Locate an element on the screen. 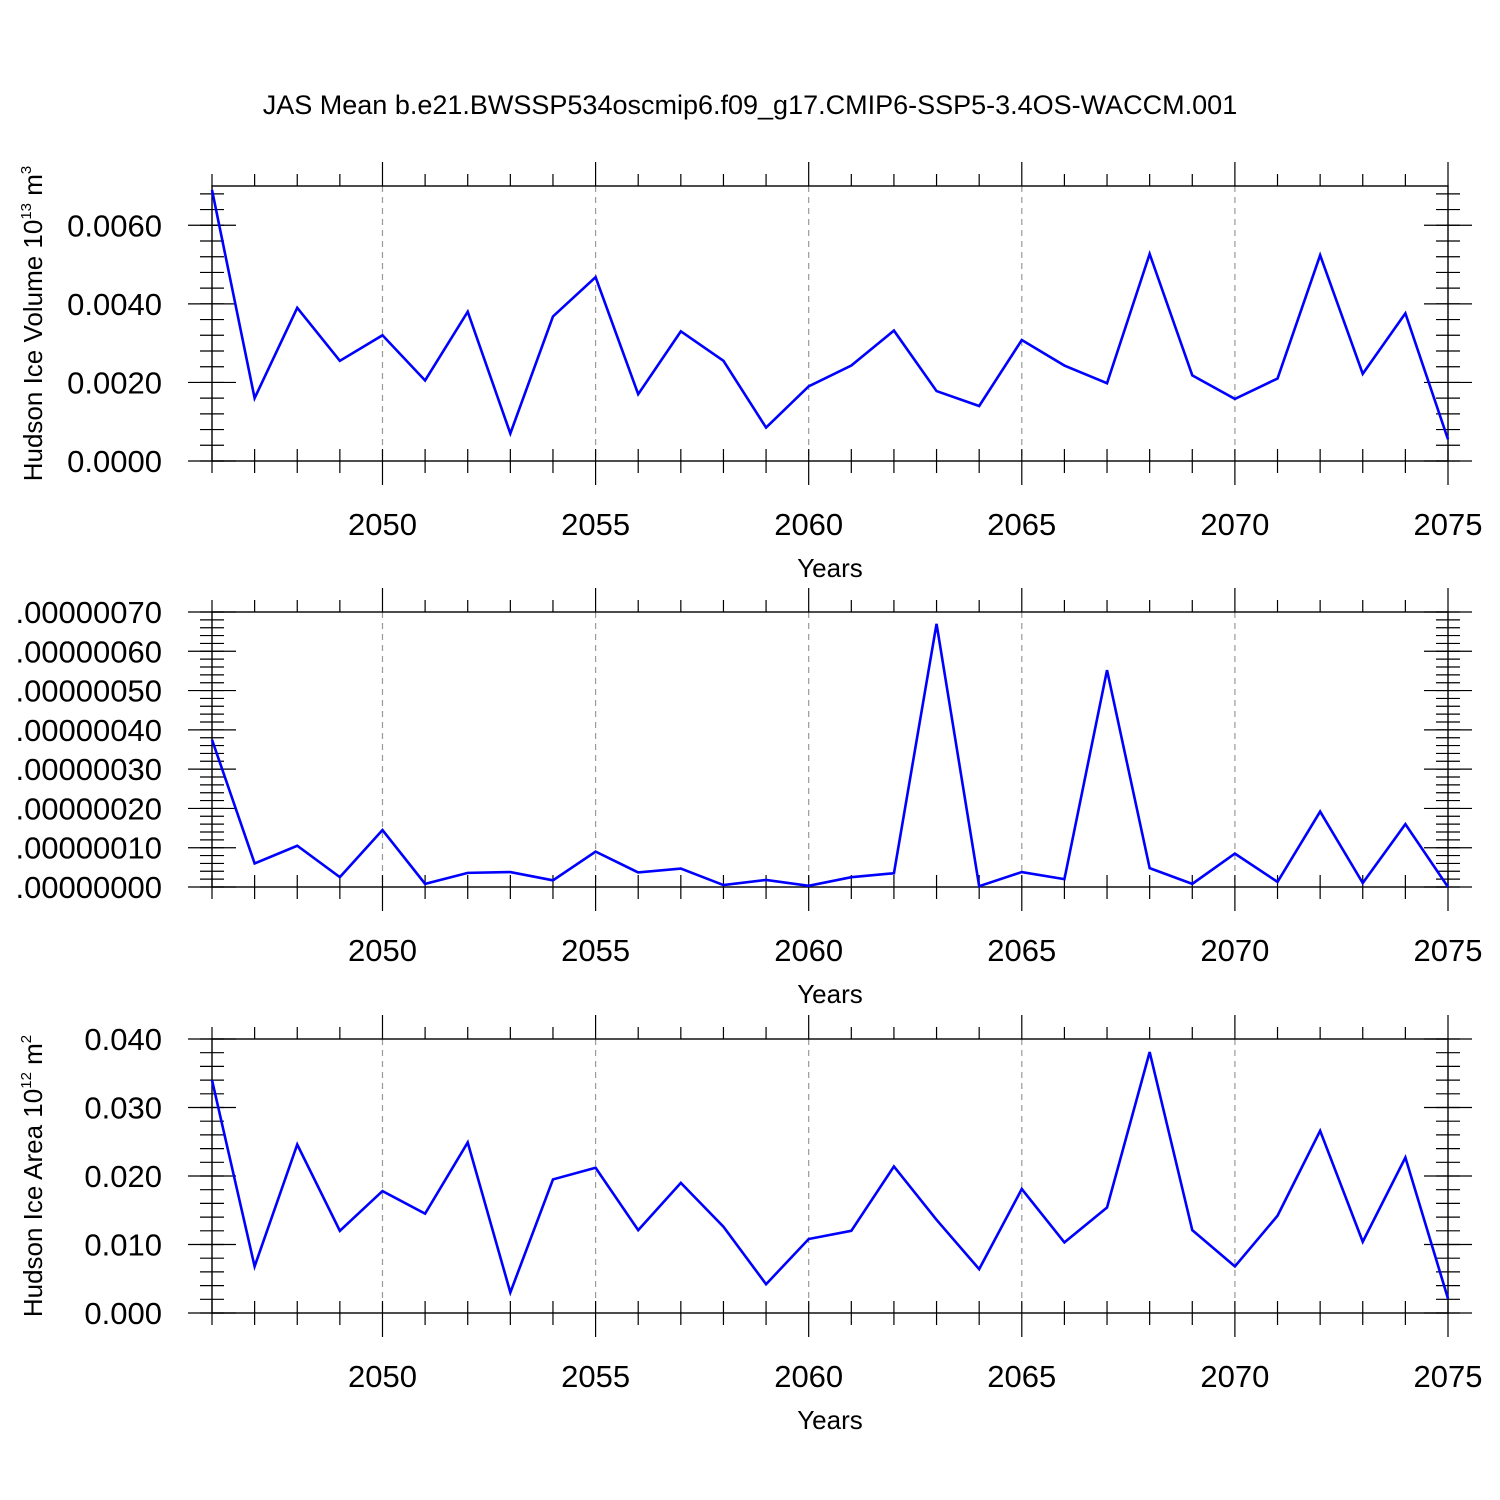  y-tick-label: 0.040 is located at coordinates (123, 1039).